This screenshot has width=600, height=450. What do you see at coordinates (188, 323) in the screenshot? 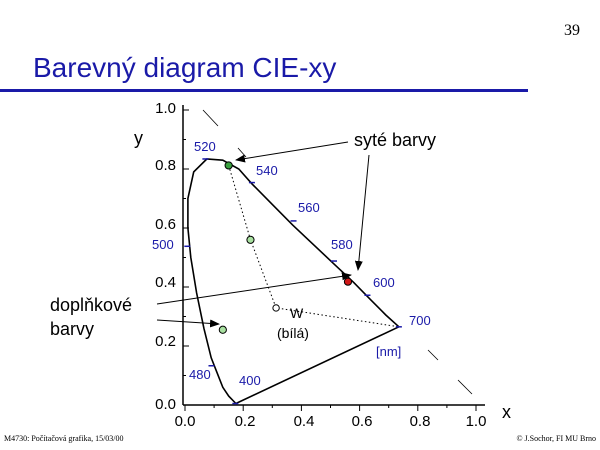
I see `arrow-complementary-green` at bounding box center [188, 323].